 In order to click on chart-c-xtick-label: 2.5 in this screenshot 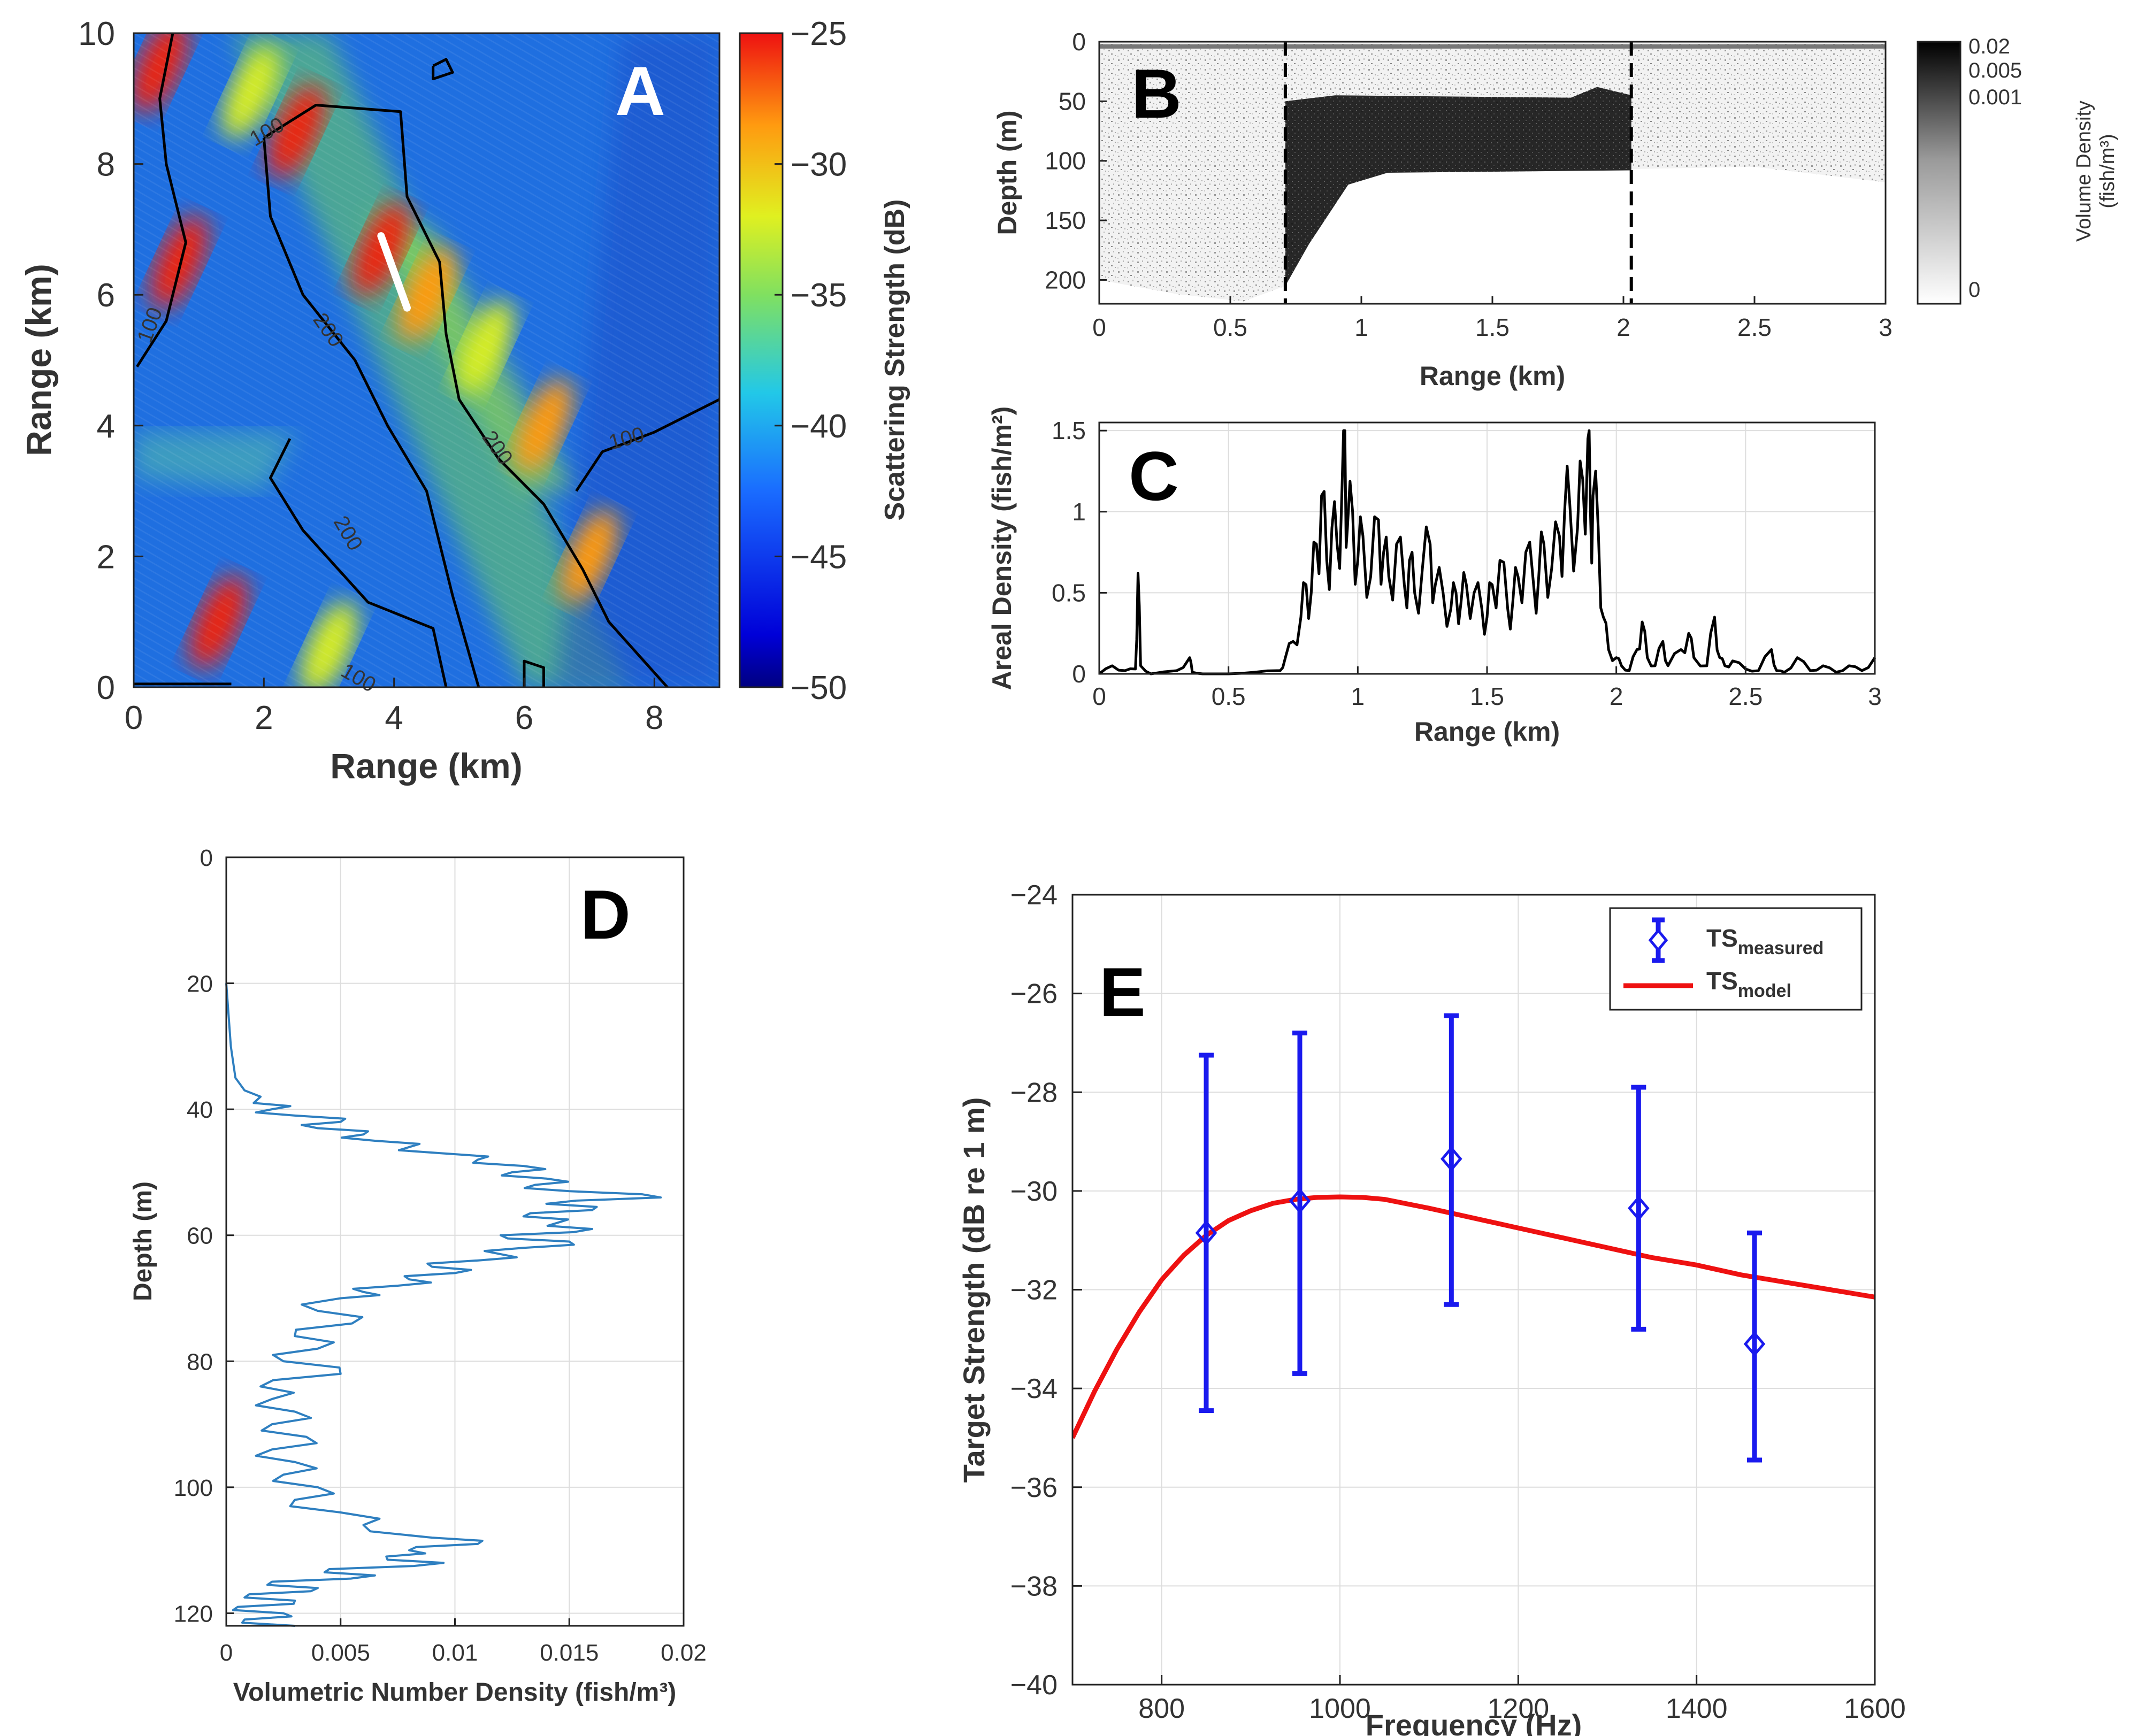, I will do `click(1745, 696)`.